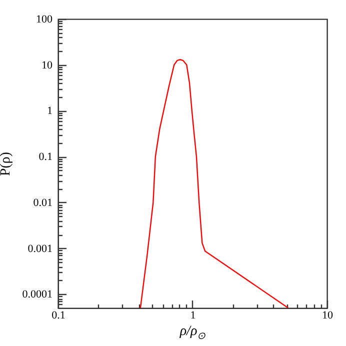 The image size is (346, 346). Describe the element at coordinates (328, 316) in the screenshot. I see `x-tick-label: 10` at that location.